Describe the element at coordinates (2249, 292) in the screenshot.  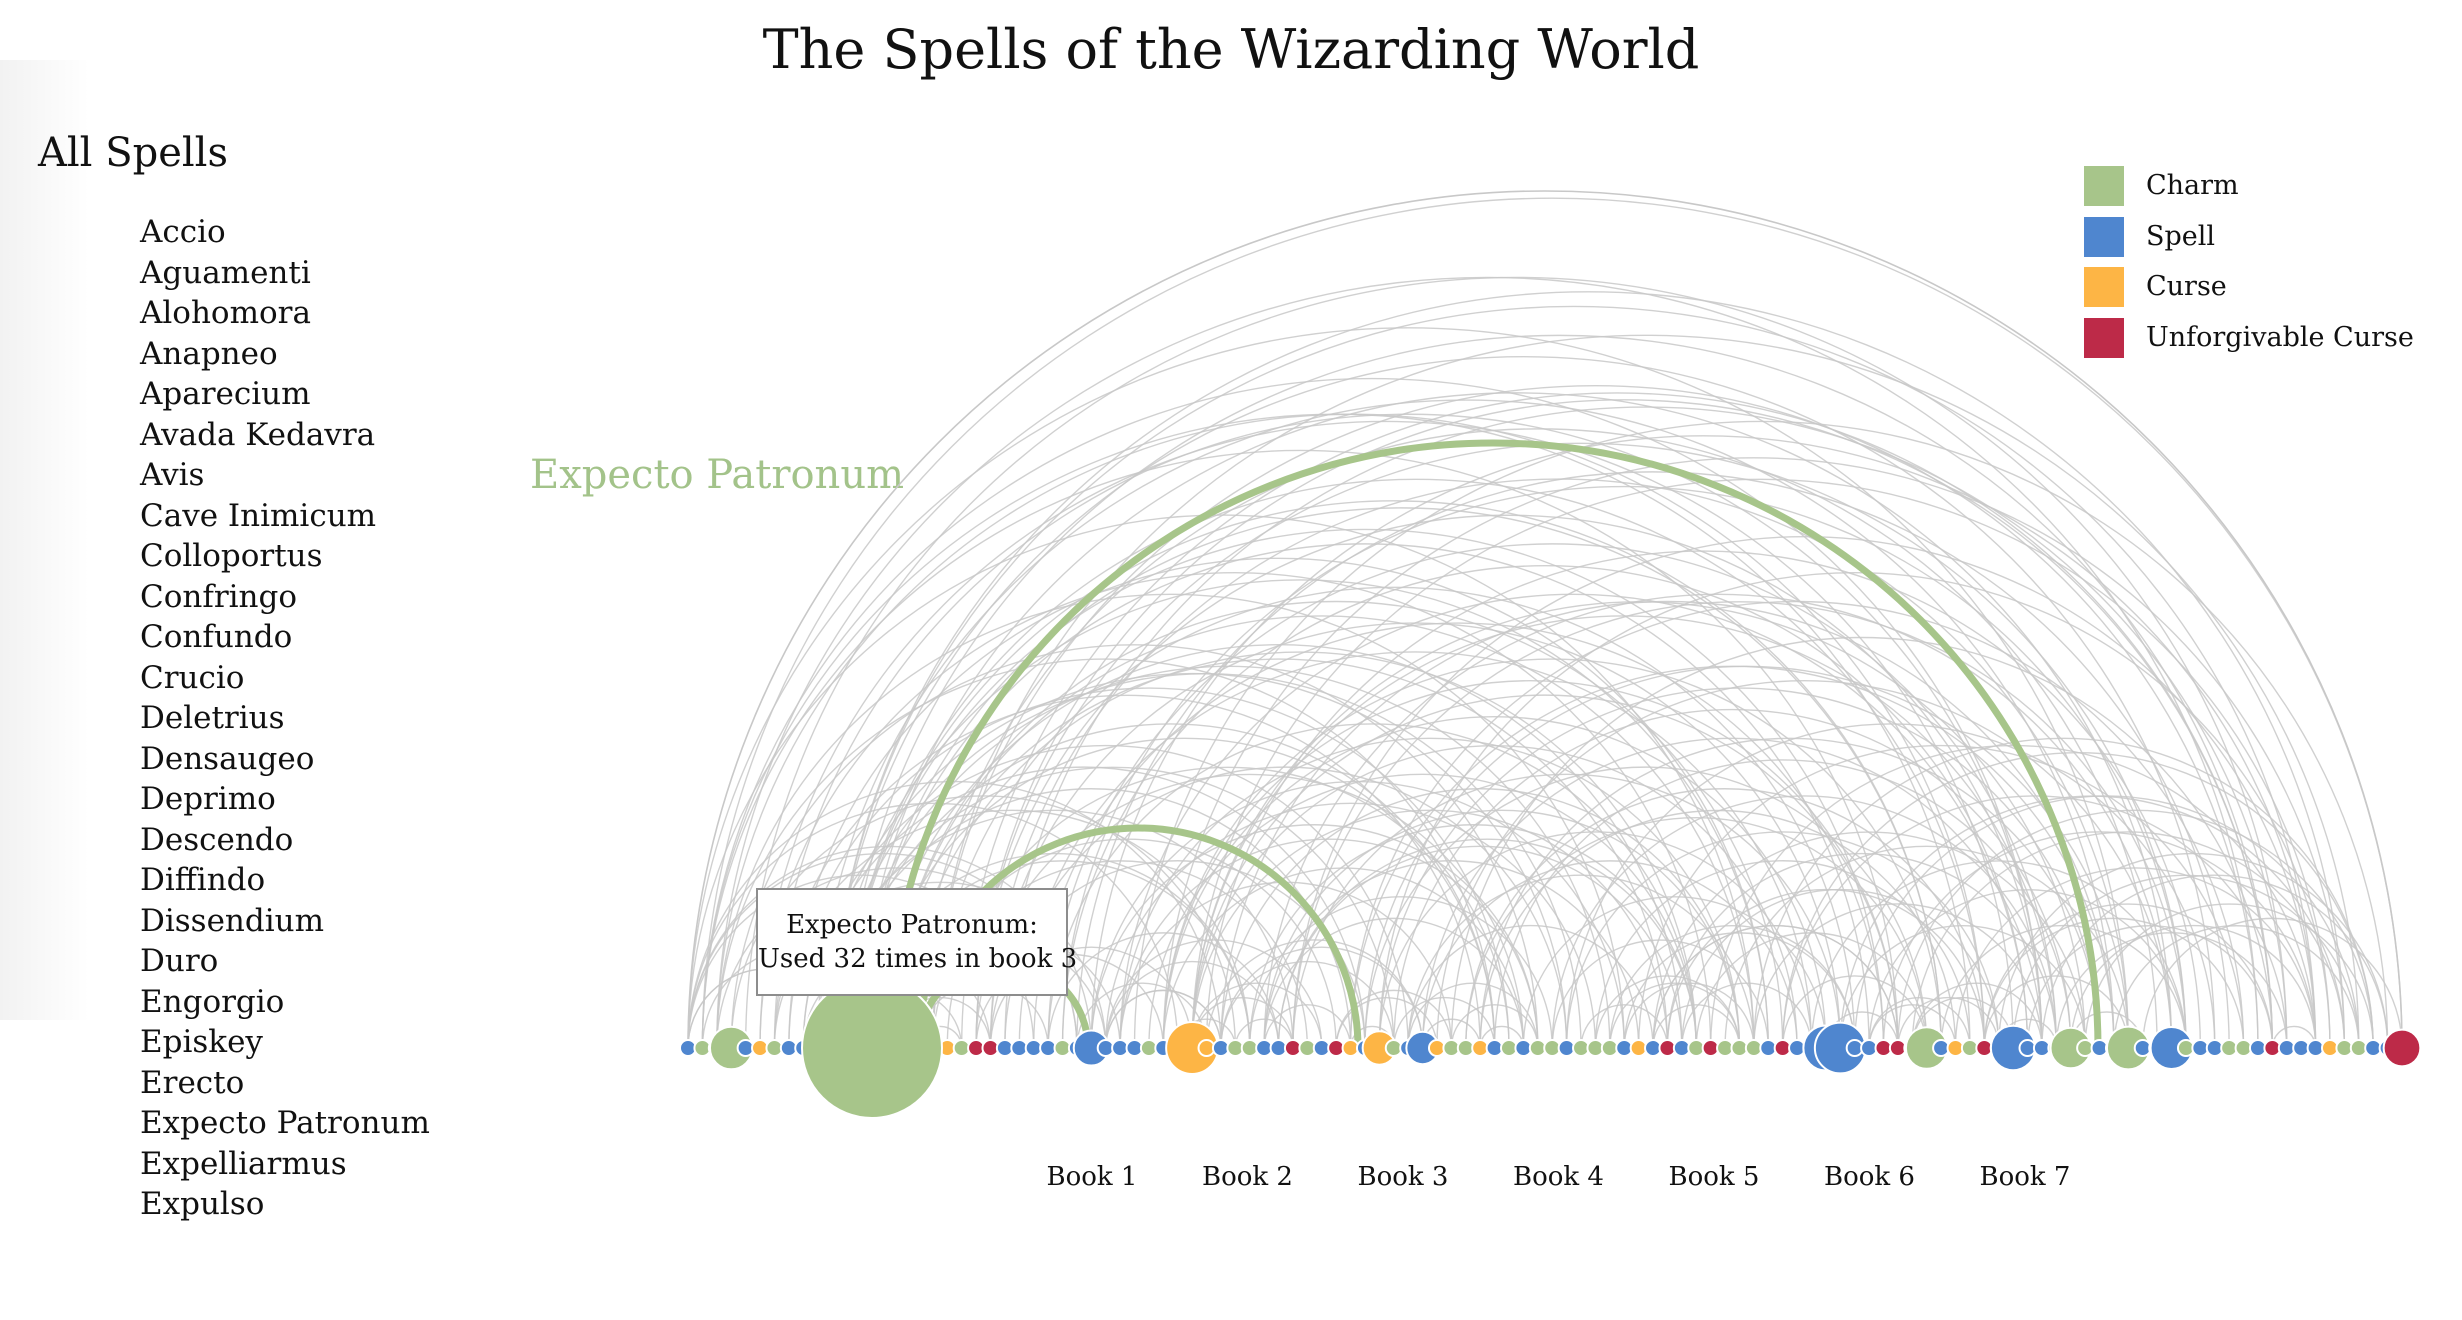
I see `legend-item-curse: Curse` at that location.